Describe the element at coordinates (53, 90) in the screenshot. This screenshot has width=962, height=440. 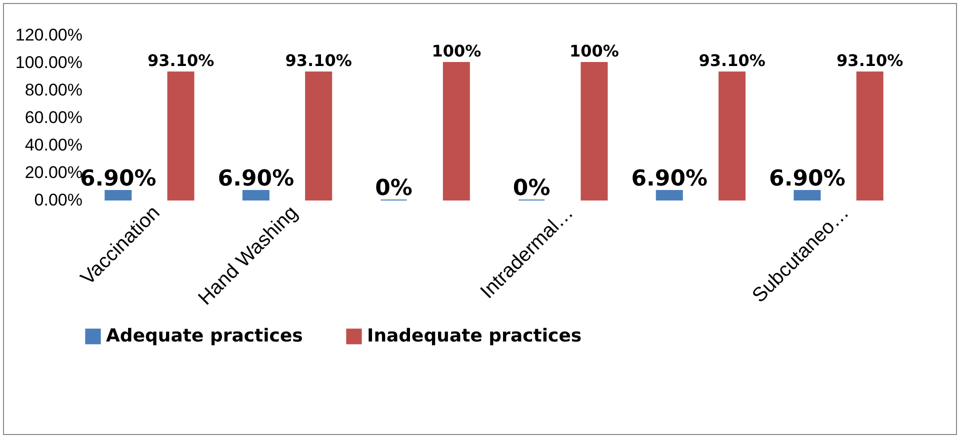
I see `y-tick-label: 80.00%` at that location.